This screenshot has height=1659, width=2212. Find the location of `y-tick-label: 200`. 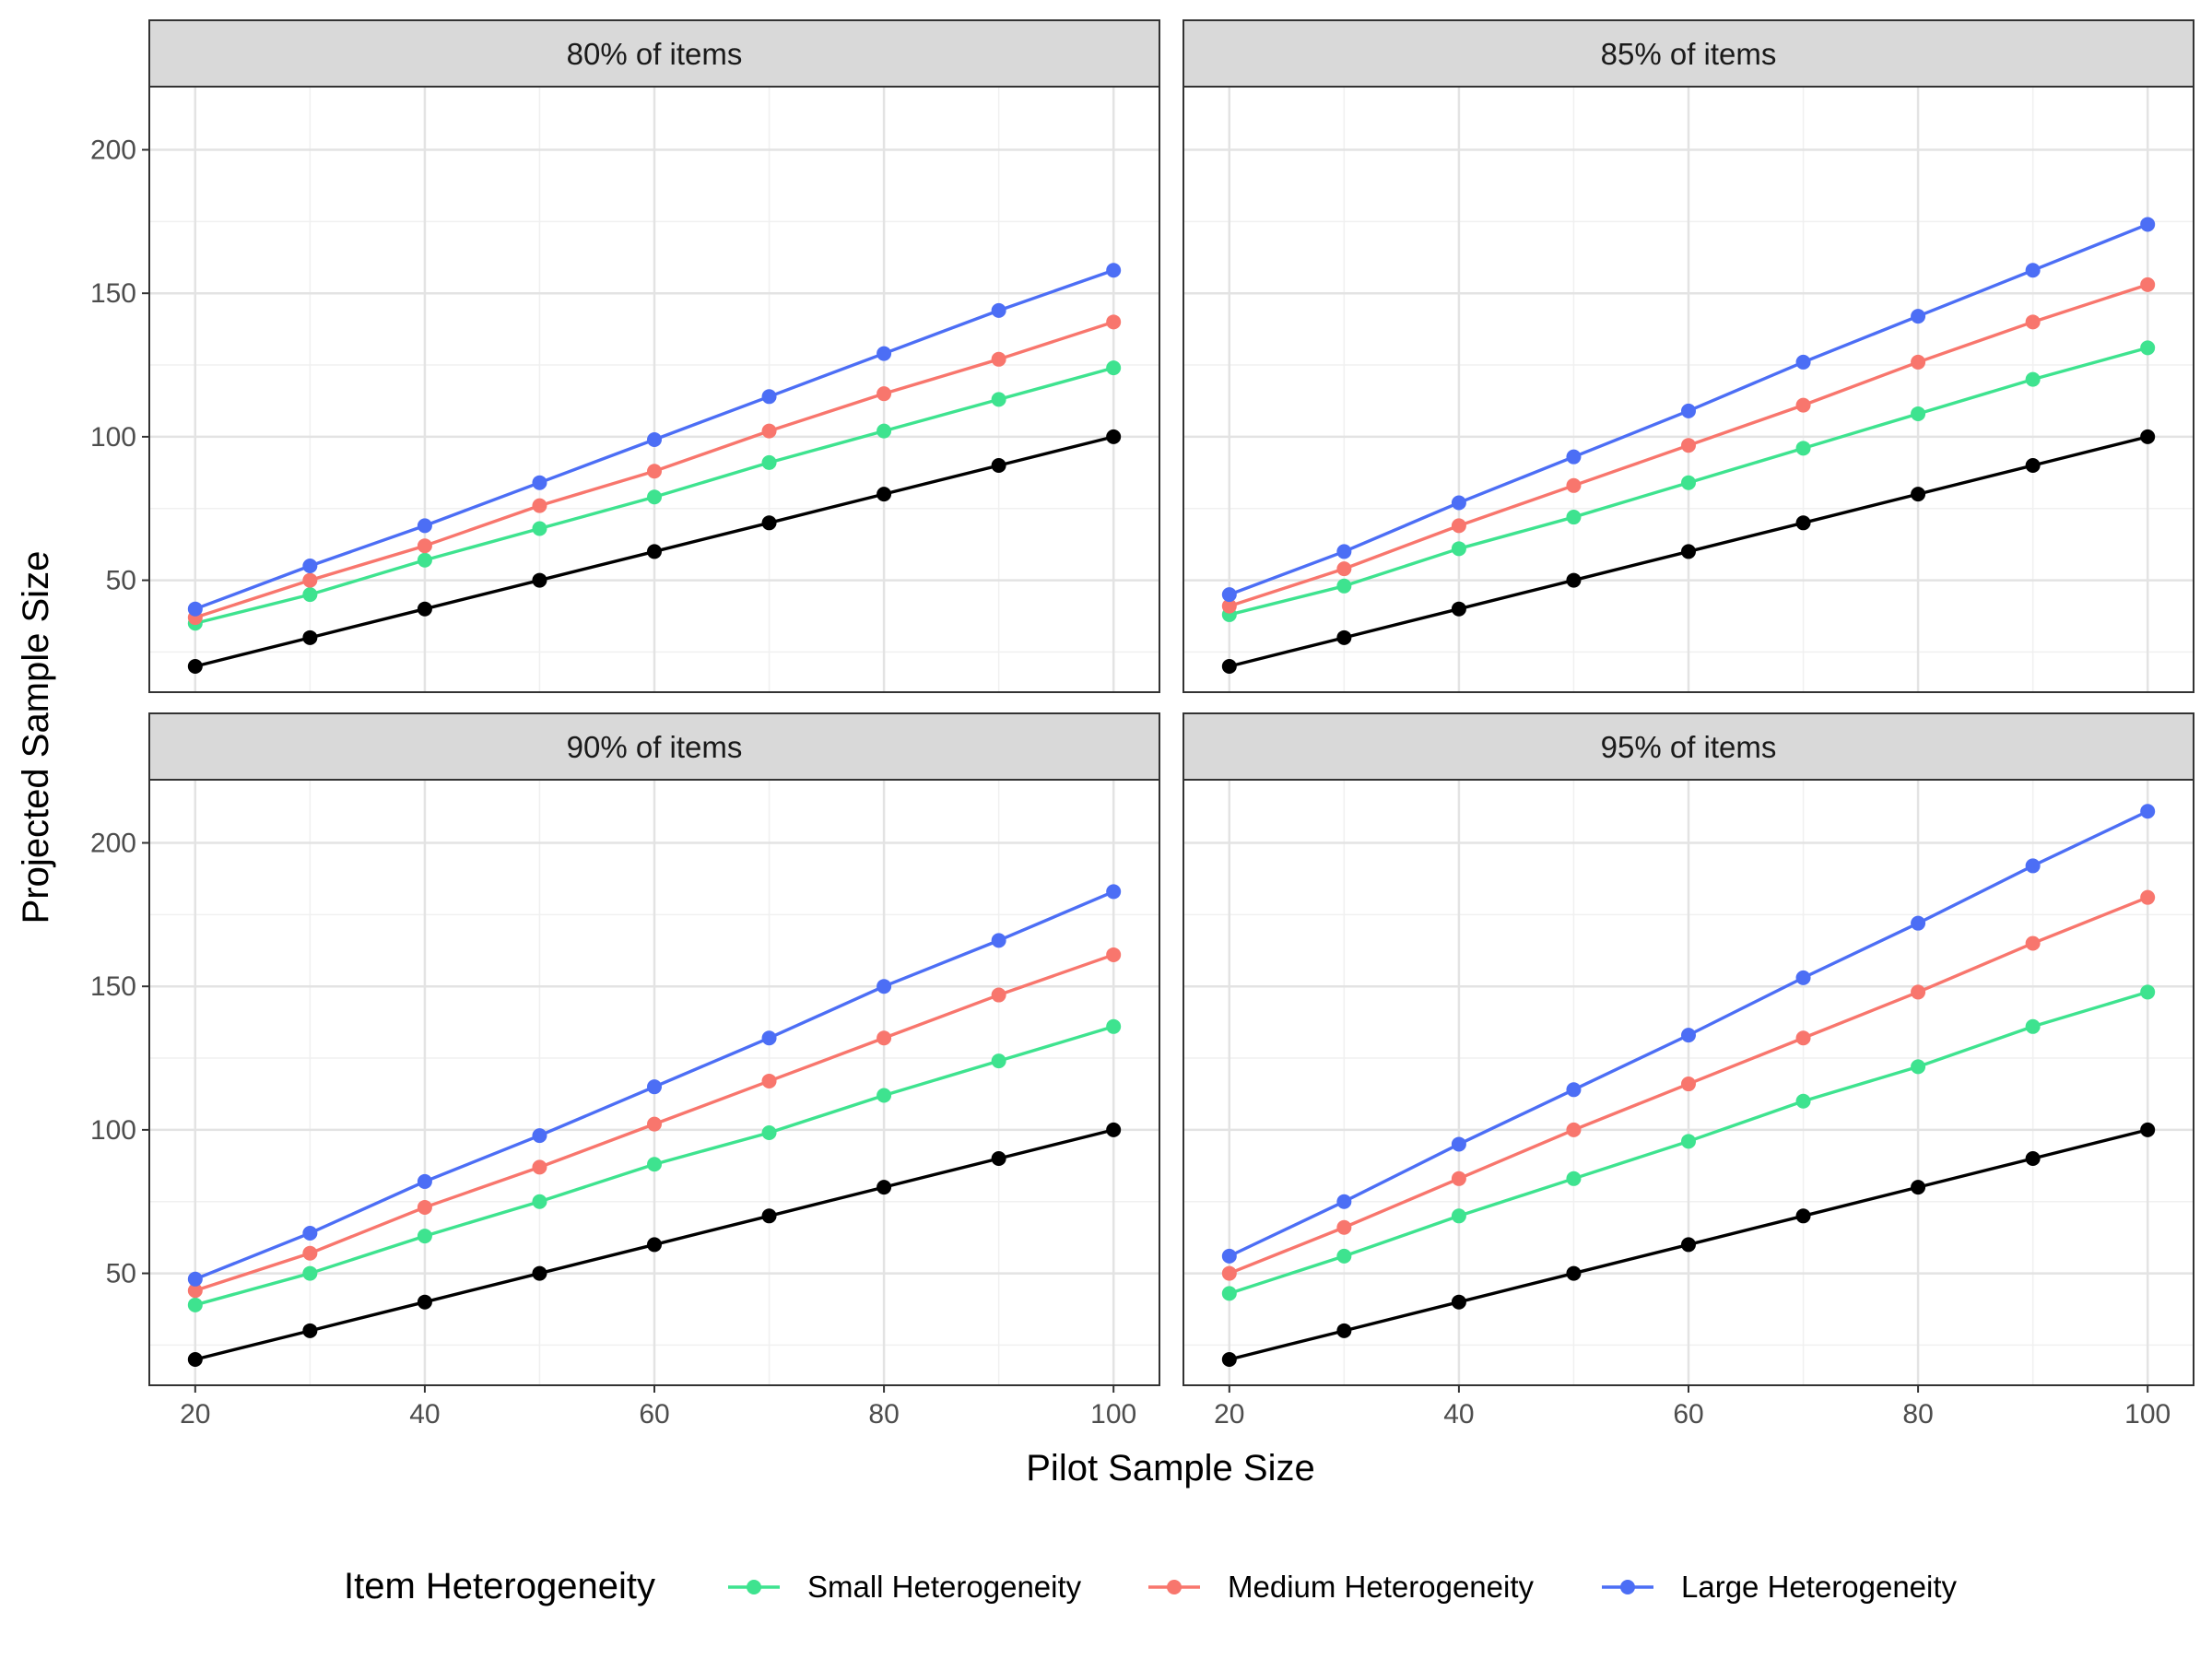

y-tick-label: 200 is located at coordinates (113, 150).